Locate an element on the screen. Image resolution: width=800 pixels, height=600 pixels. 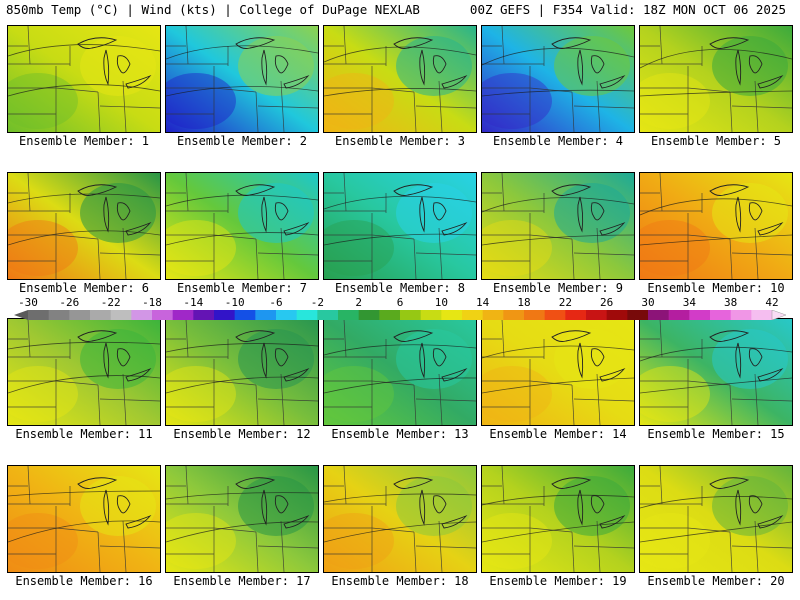
ensemble-member-label: Ensemble Member: 10 is located at coordinates (716, 288).